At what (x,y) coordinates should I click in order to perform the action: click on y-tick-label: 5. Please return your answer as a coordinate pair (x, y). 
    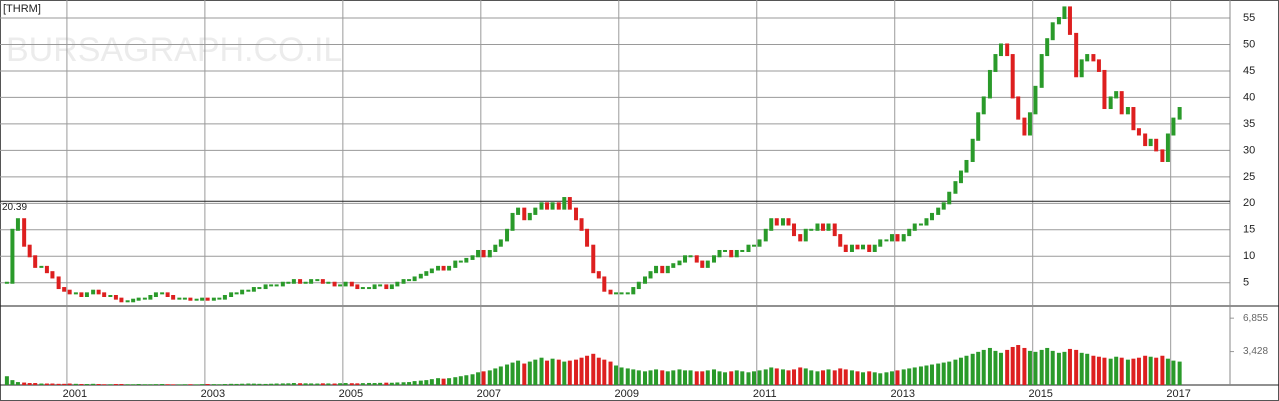
    Looking at the image, I should click on (1246, 283).